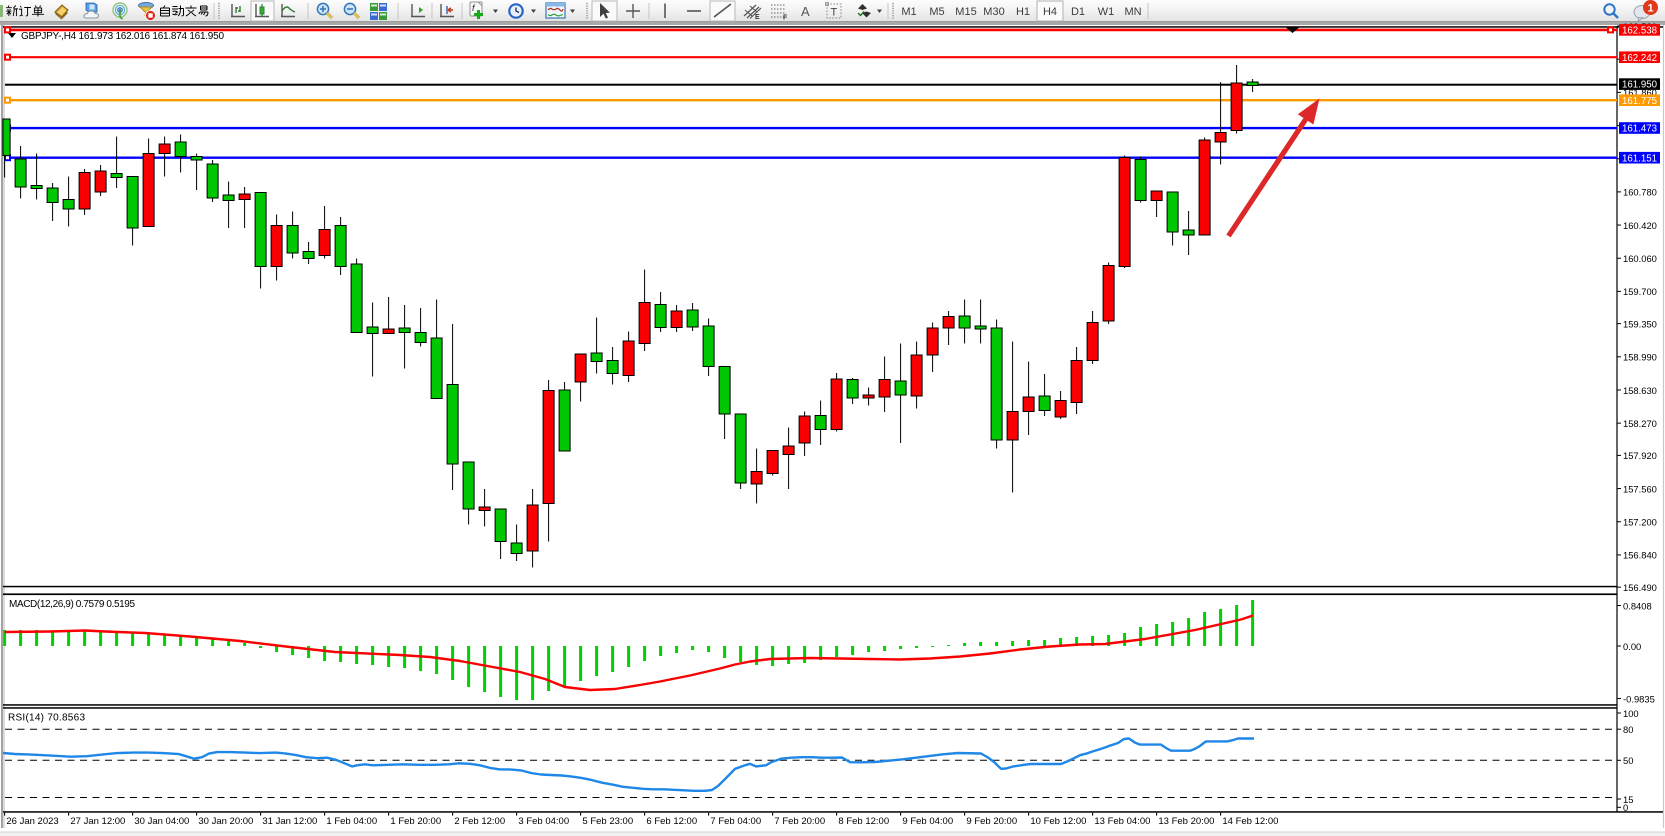  I want to click on svg-text: 14 Feb 12:00, so click(1250, 821).